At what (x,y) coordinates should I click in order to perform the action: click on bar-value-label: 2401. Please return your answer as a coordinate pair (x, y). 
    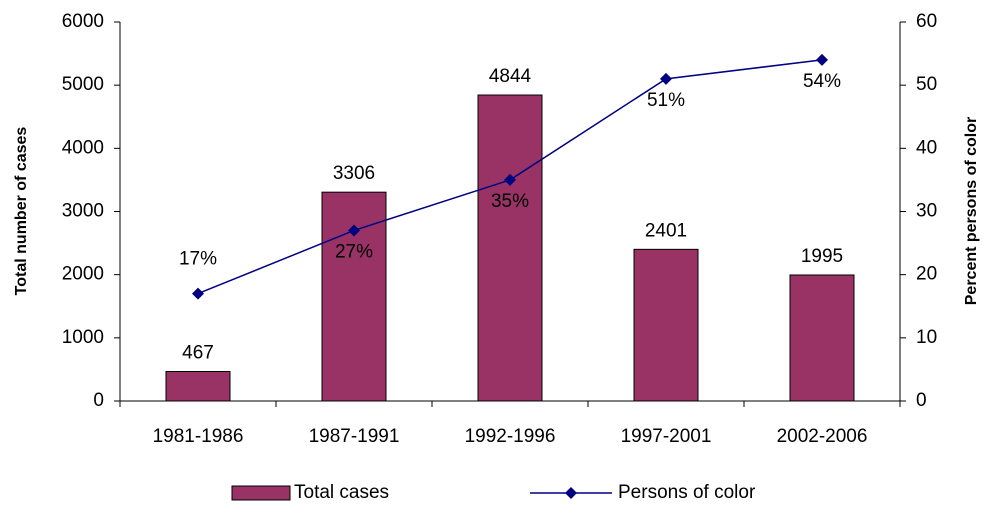
    Looking at the image, I should click on (666, 230).